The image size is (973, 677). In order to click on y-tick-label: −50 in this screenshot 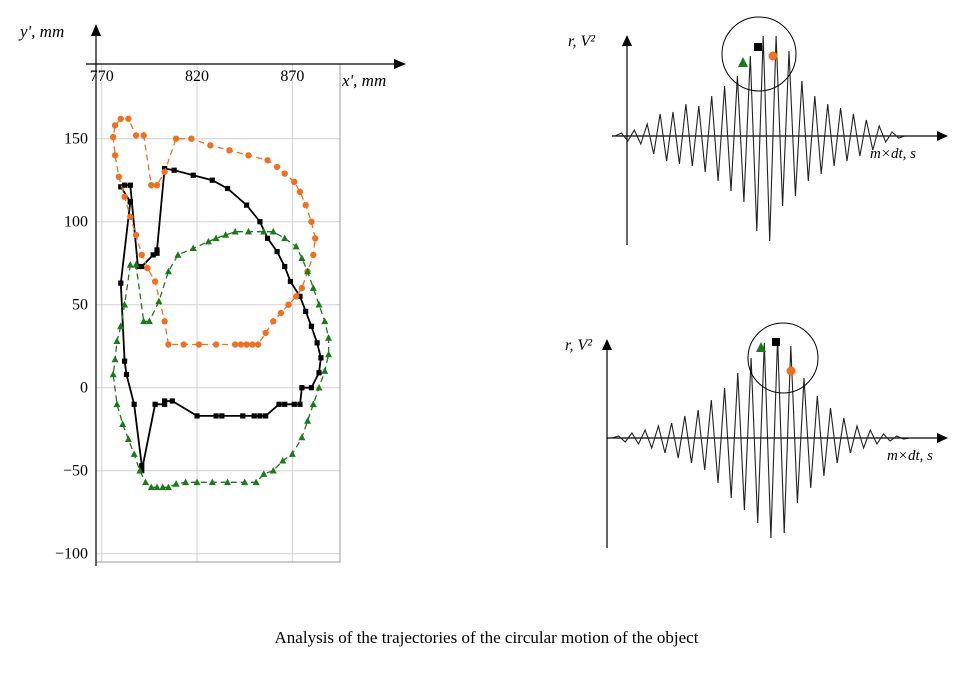, I will do `click(75, 471)`.